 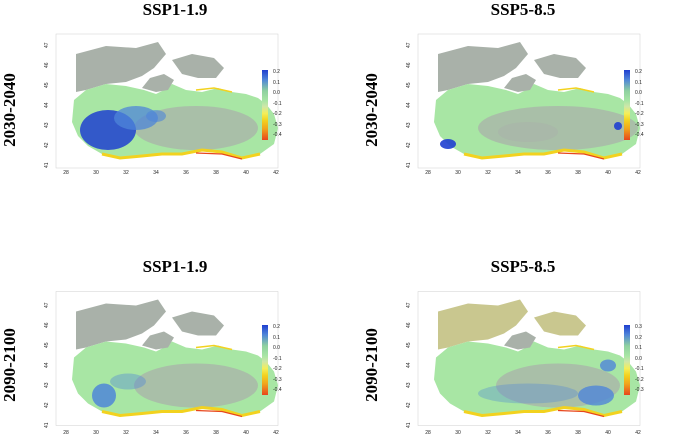 What do you see at coordinates (196, 385) in the screenshot?
I see `neutral-core-region` at bounding box center [196, 385].